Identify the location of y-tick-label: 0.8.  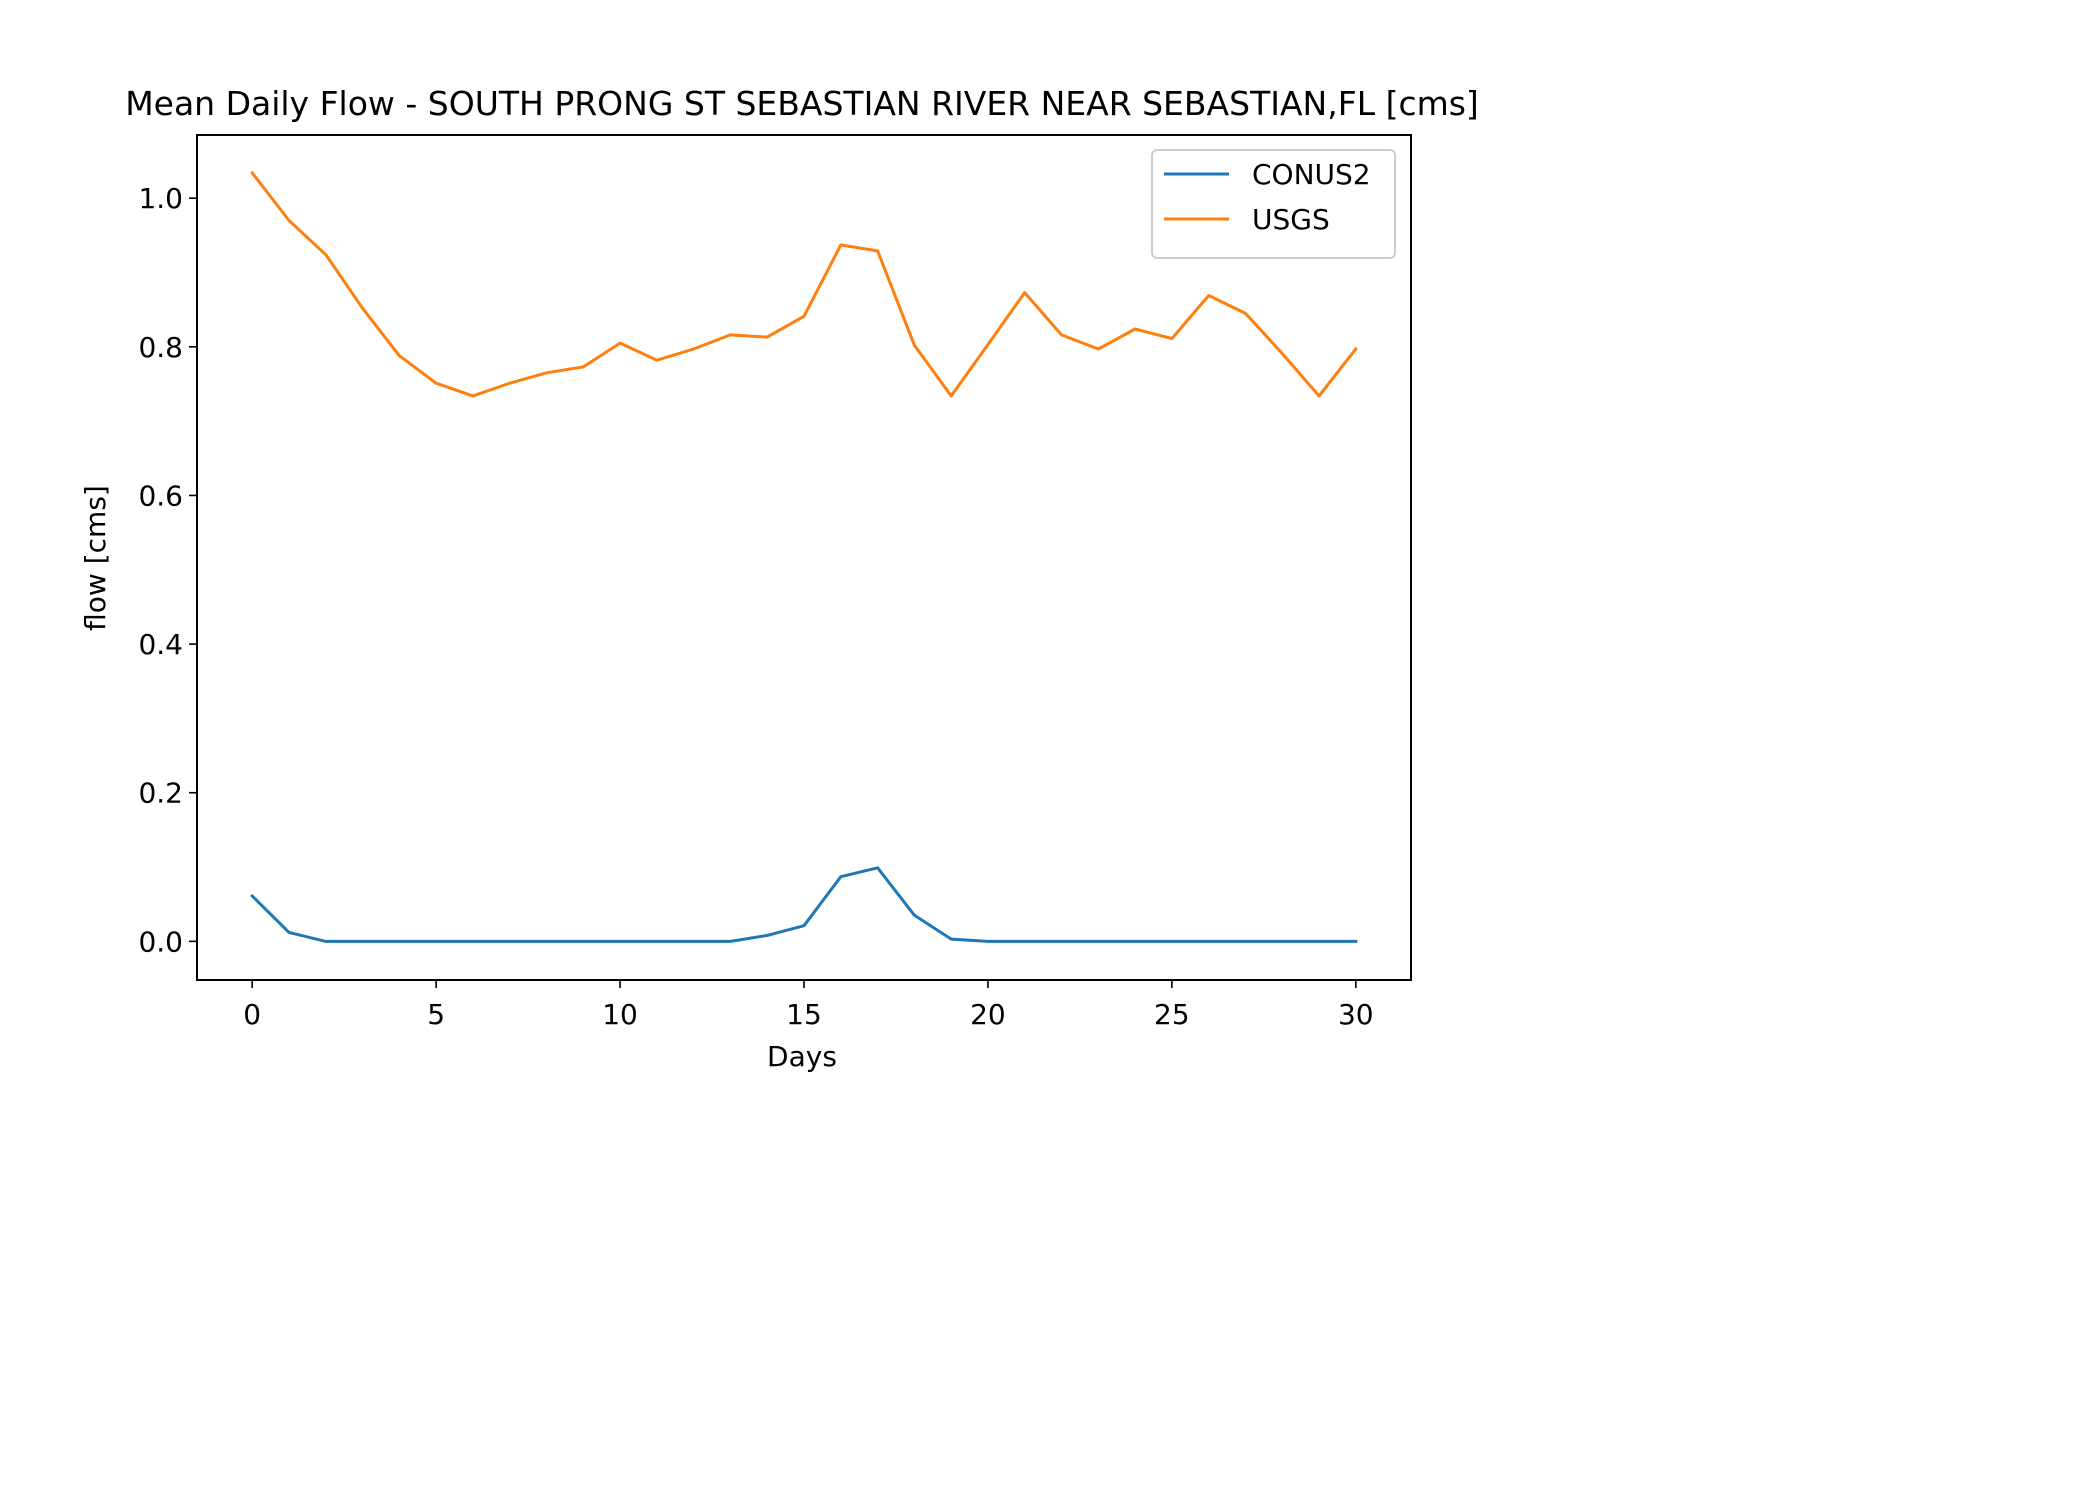
(160, 347).